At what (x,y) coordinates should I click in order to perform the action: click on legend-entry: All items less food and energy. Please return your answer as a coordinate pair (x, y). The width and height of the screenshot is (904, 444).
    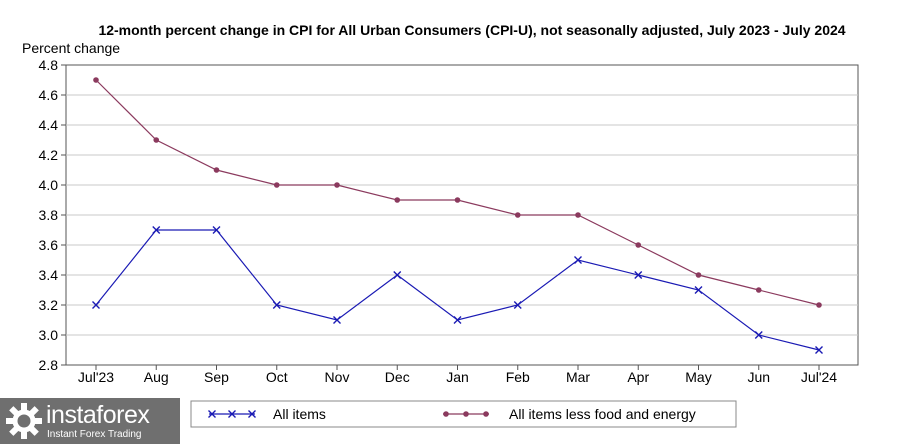
    Looking at the image, I should click on (569, 414).